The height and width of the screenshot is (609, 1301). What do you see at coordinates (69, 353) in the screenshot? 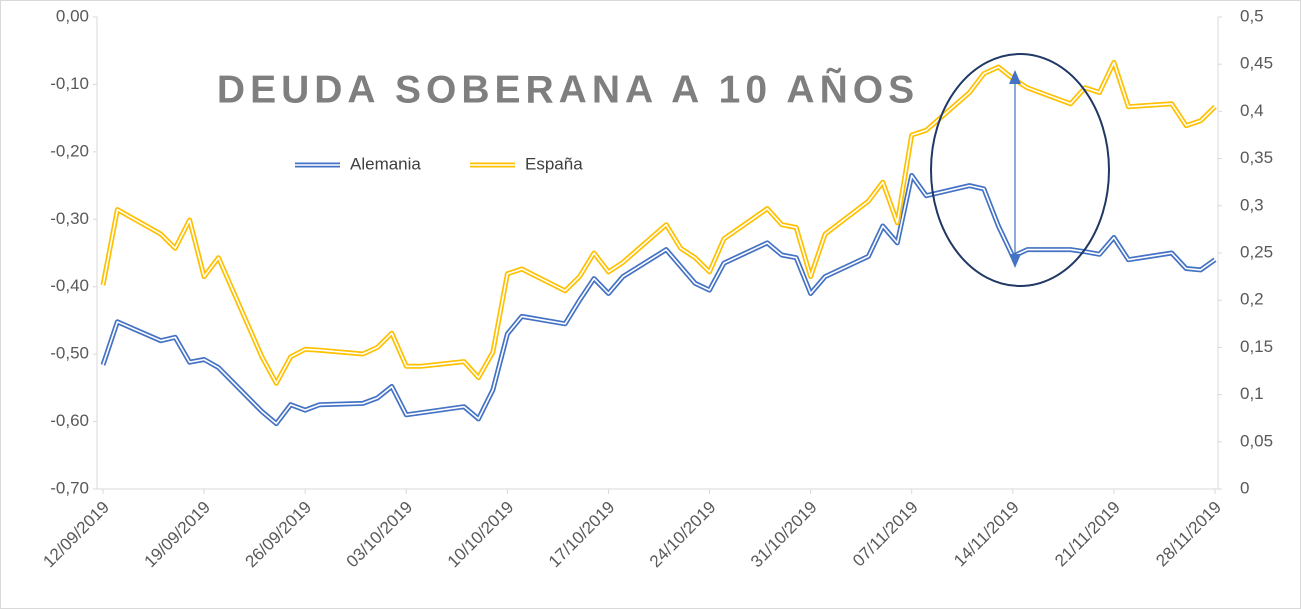
I see `y-tick-label: -0,50` at bounding box center [69, 353].